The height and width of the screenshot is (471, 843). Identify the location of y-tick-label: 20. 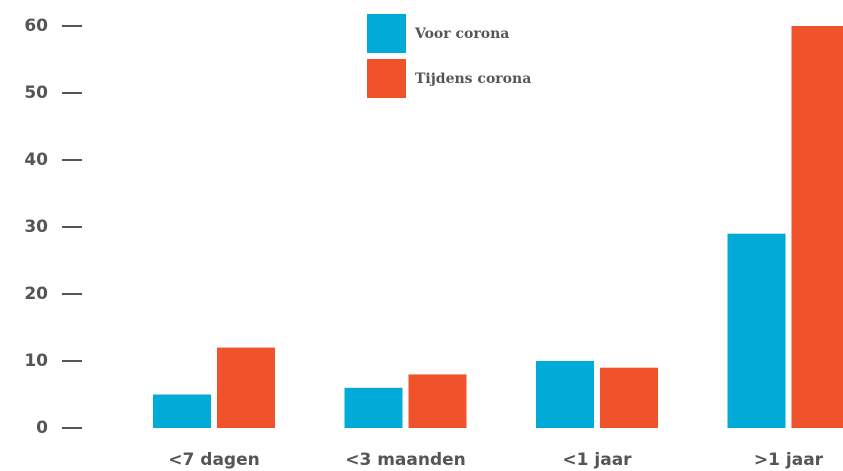
(36, 294).